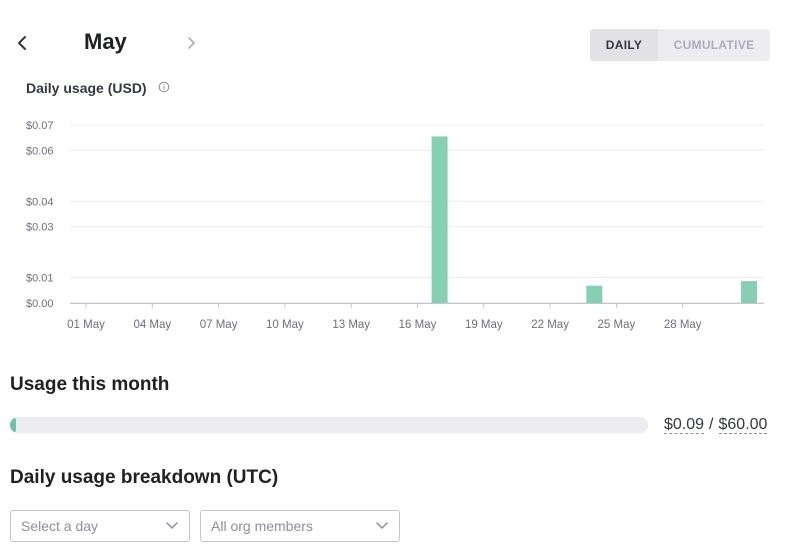 Image resolution: width=800 pixels, height=555 pixels. I want to click on x-tick-label: 16 May, so click(418, 325).